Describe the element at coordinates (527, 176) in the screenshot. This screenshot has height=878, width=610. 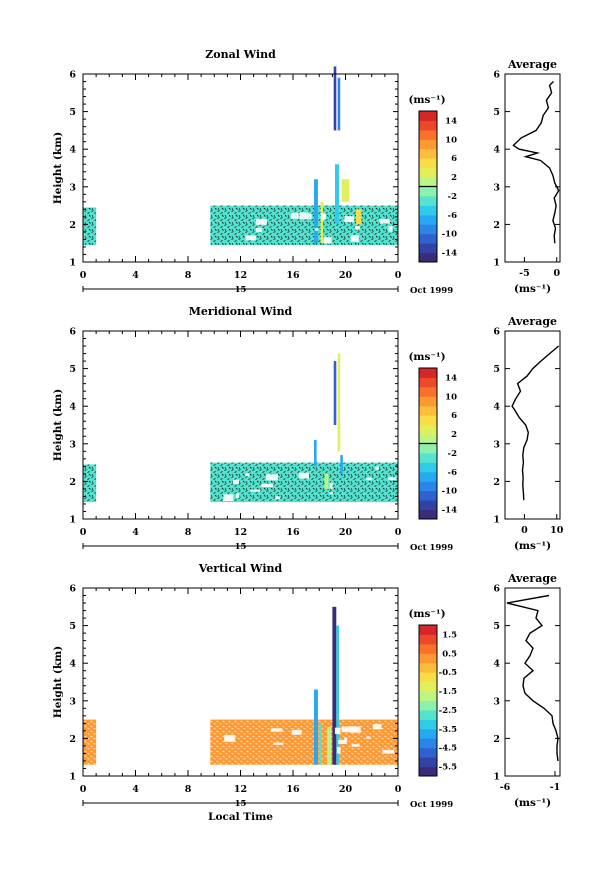
I see `average-profile: Average 1 2 3 4 5 6 -5 0(ms⁻¹)` at that location.